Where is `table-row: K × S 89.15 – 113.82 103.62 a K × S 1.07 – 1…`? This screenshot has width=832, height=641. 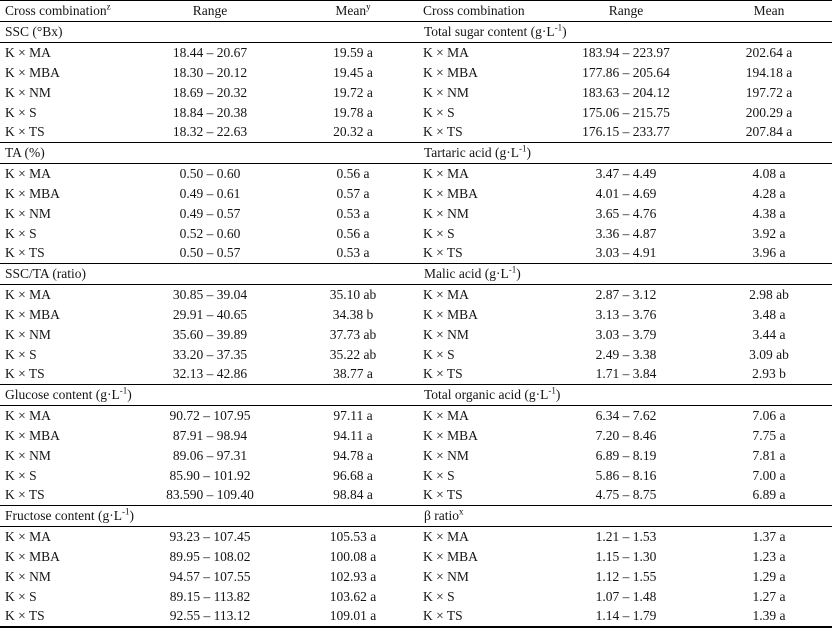 table-row: K × S 89.15 – 113.82 103.62 a K × S 1.07 – 1… is located at coordinates (416, 597).